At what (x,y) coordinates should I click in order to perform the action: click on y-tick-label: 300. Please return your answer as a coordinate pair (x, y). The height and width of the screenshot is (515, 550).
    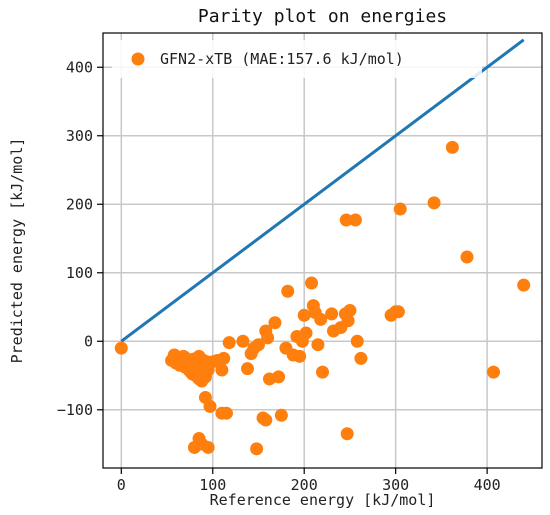
    Looking at the image, I should click on (79, 136).